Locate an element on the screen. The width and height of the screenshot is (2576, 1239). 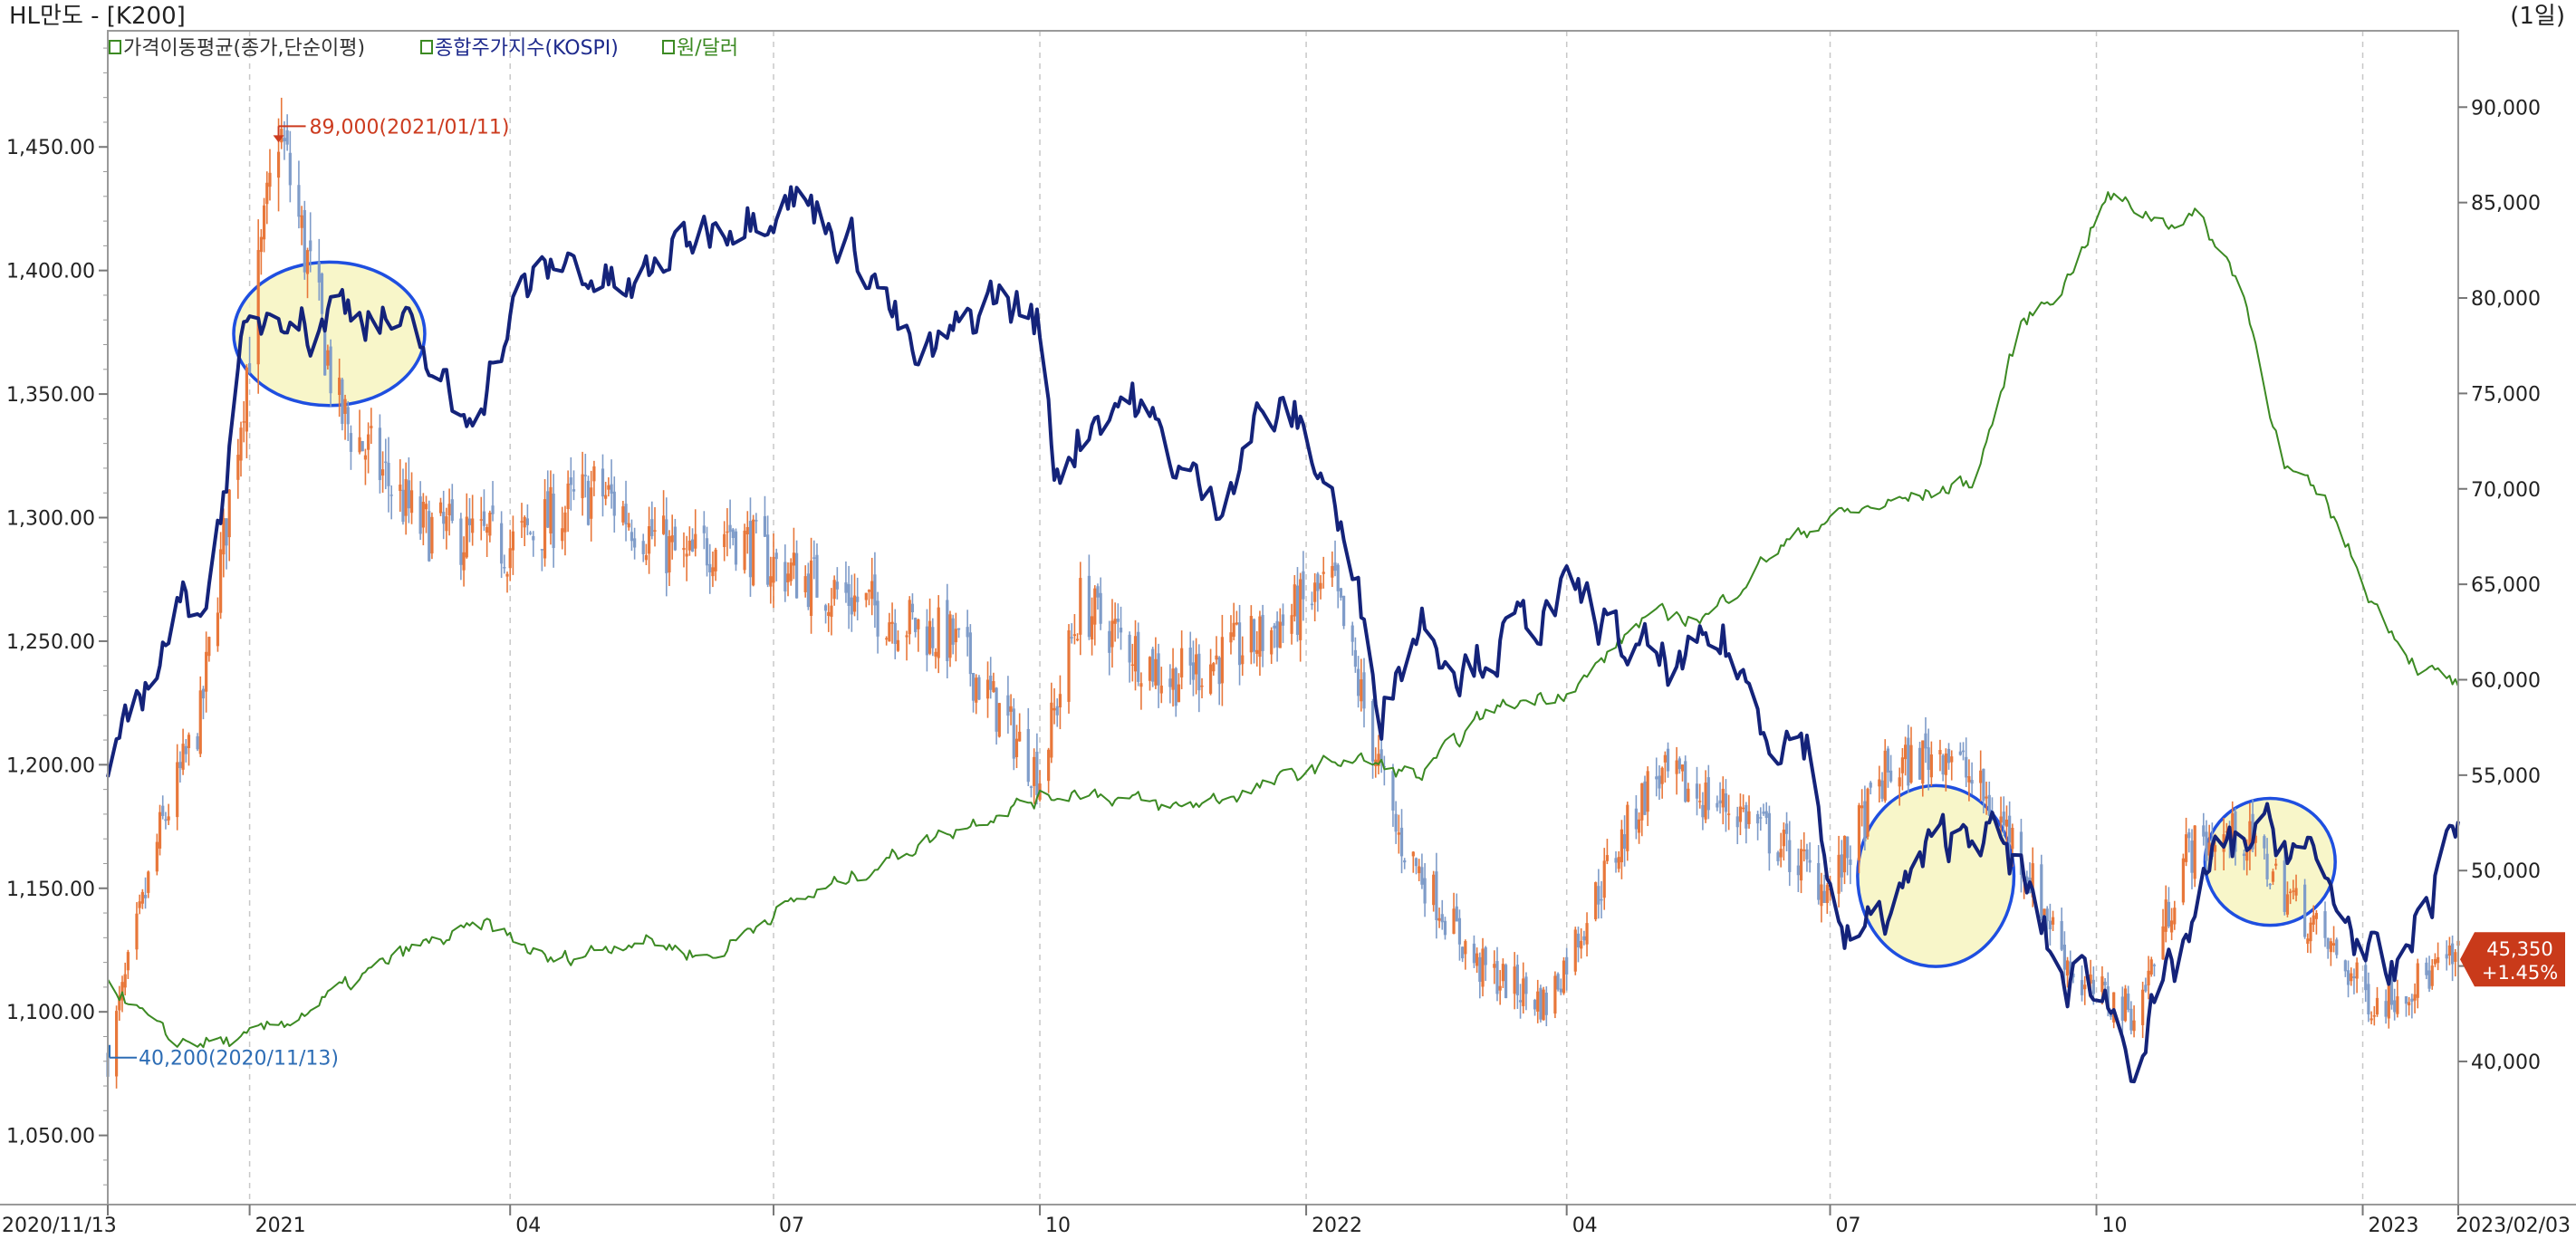
y-right-tick-label: 75,000 is located at coordinates (2506, 394).